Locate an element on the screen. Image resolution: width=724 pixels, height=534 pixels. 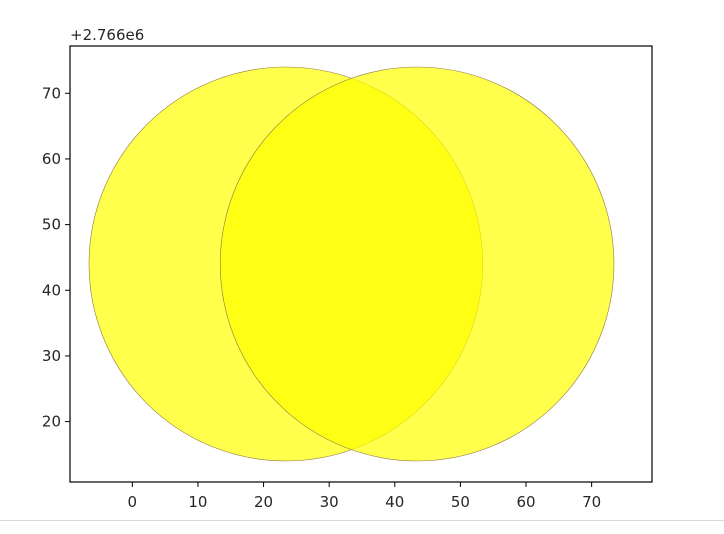
y-tick-label: 20 is located at coordinates (51, 422).